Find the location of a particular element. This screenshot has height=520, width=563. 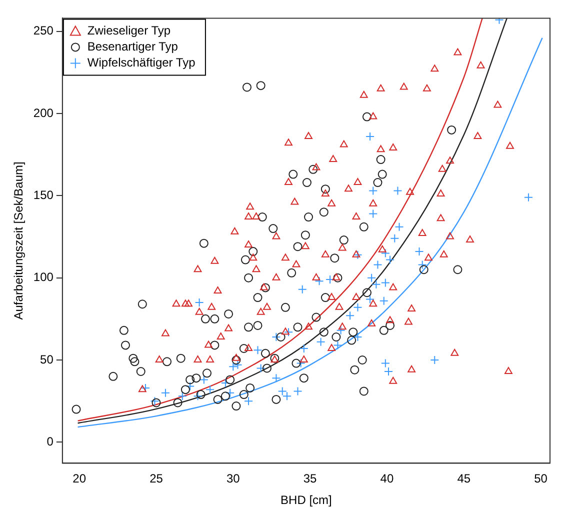

x-tick-label: 25 is located at coordinates (157, 479).